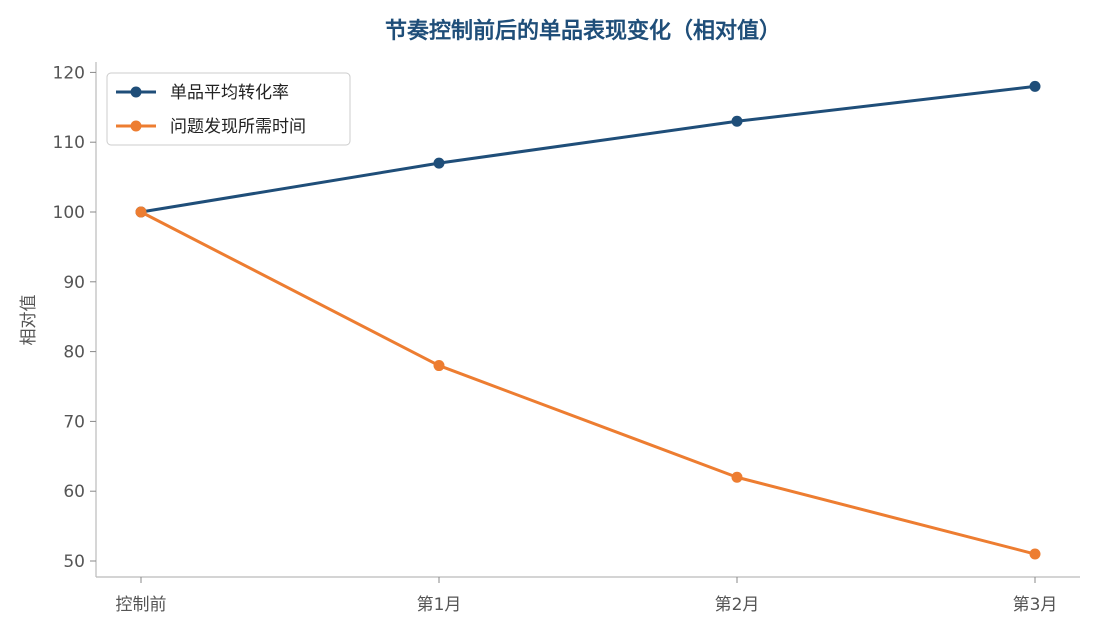 This screenshot has width=1095, height=630. What do you see at coordinates (737, 605) in the screenshot?
I see `x-tick-label: 第2月` at bounding box center [737, 605].